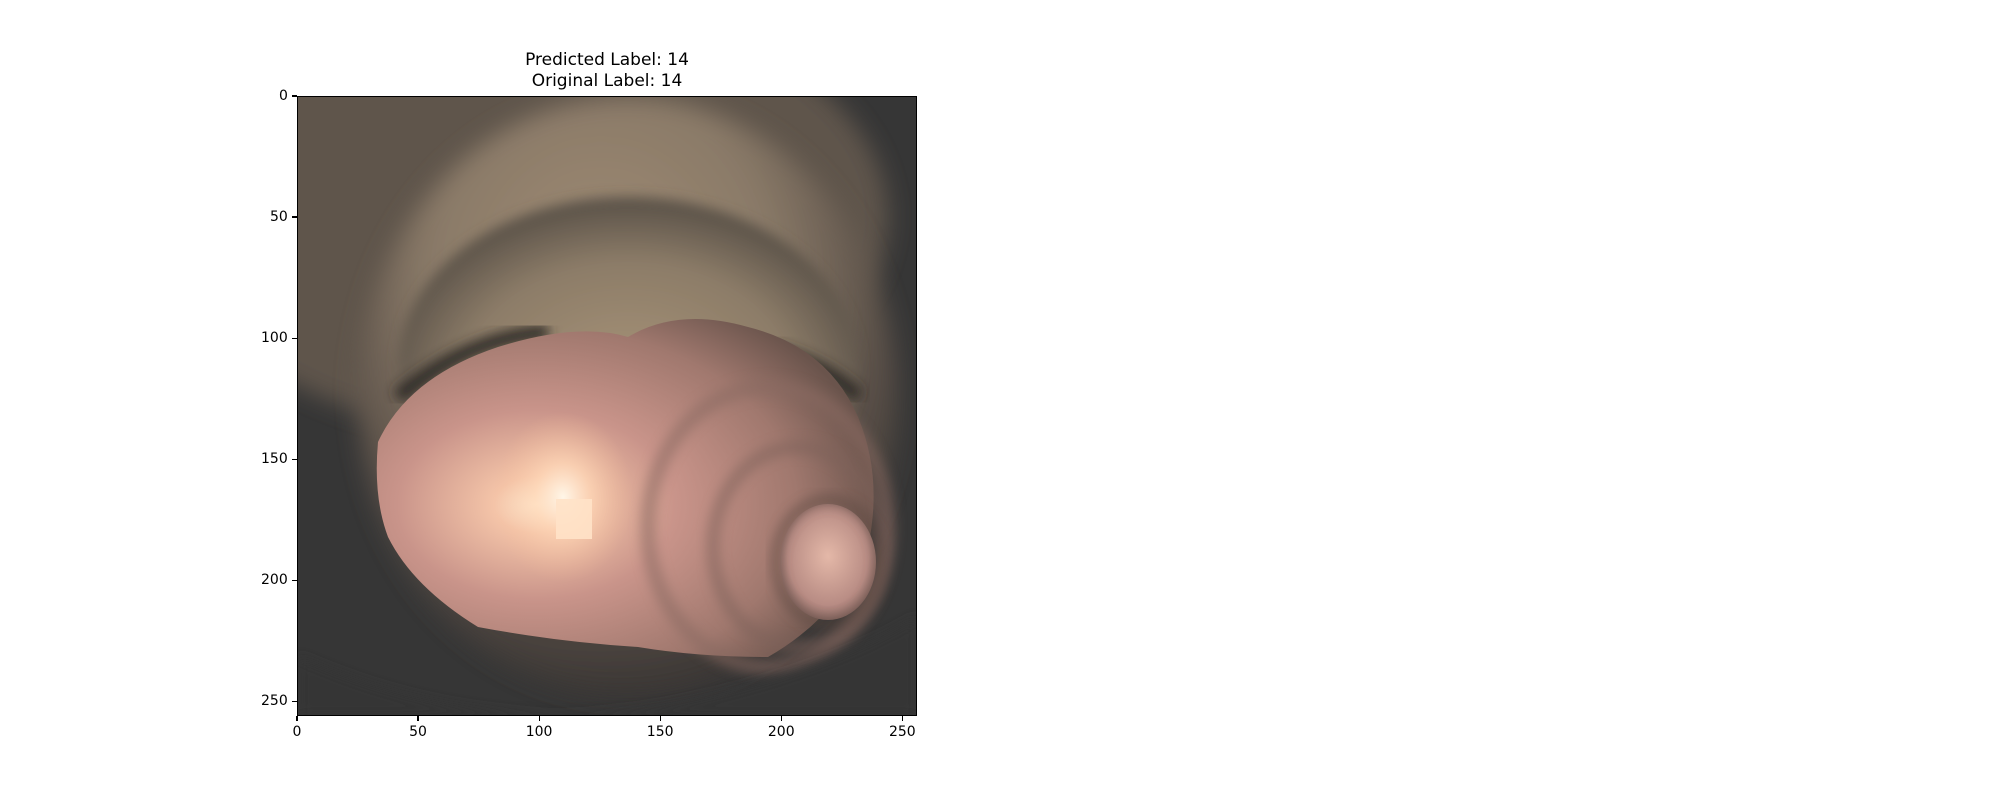 The height and width of the screenshot is (800, 2000). What do you see at coordinates (297, 732) in the screenshot?
I see `x-tick-label: 0` at bounding box center [297, 732].